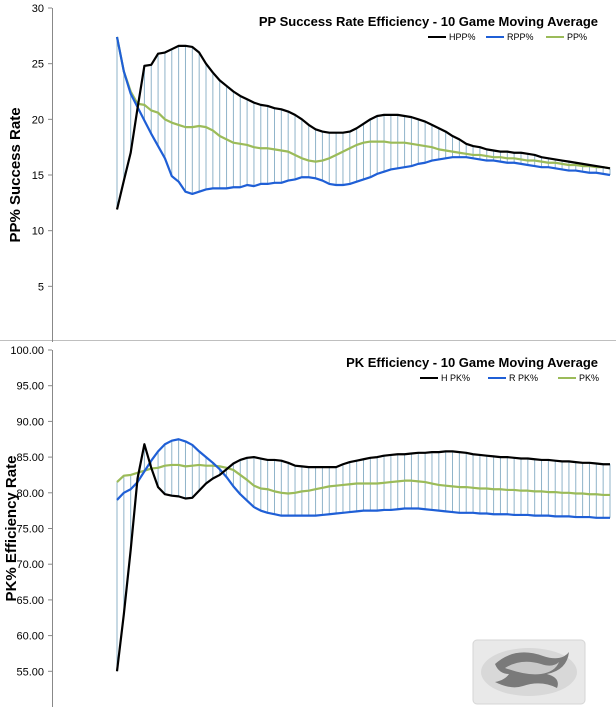 The image size is (616, 707). What do you see at coordinates (30, 387) in the screenshot?
I see `pk-y-tick-label: 95.00` at bounding box center [30, 387].